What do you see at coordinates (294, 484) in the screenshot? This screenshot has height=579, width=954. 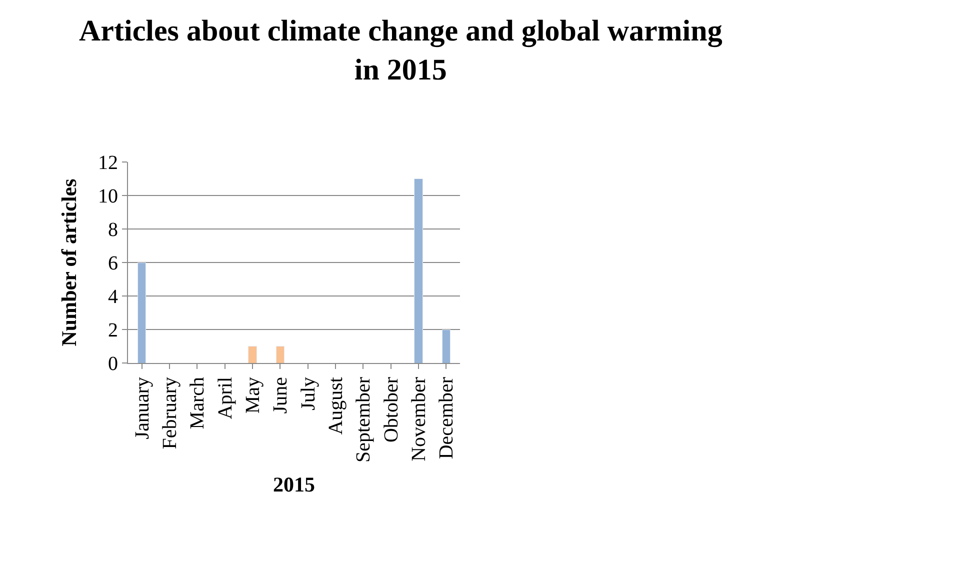 I see `x-axis-title: 2015` at bounding box center [294, 484].